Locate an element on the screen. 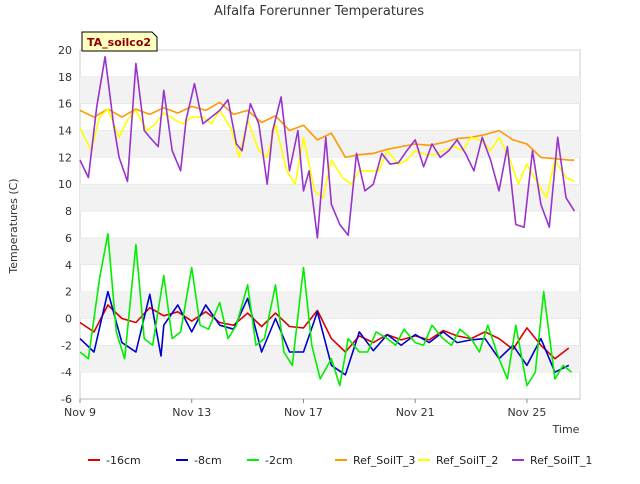 The height and width of the screenshot is (484, 640). y-tick-label: -2 is located at coordinates (66, 345).